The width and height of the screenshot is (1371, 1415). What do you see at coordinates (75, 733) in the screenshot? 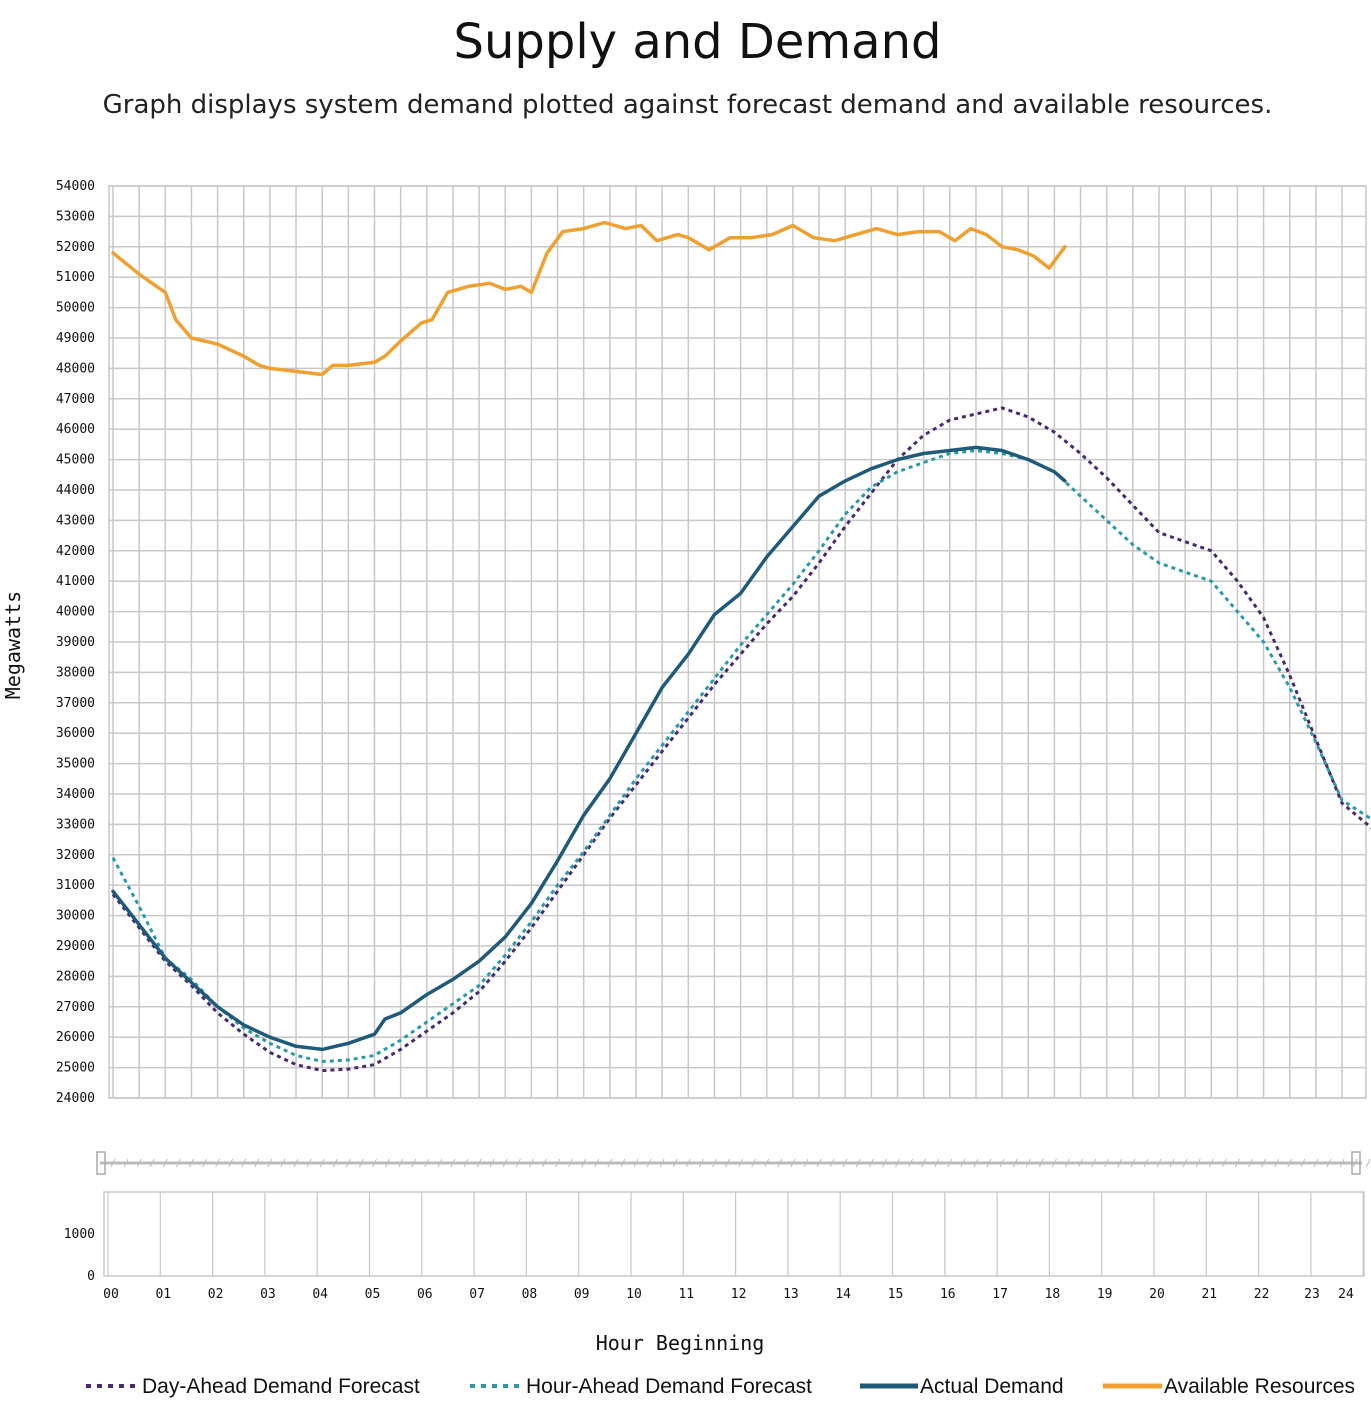
I see `y-tick-label: 36000` at bounding box center [75, 733].